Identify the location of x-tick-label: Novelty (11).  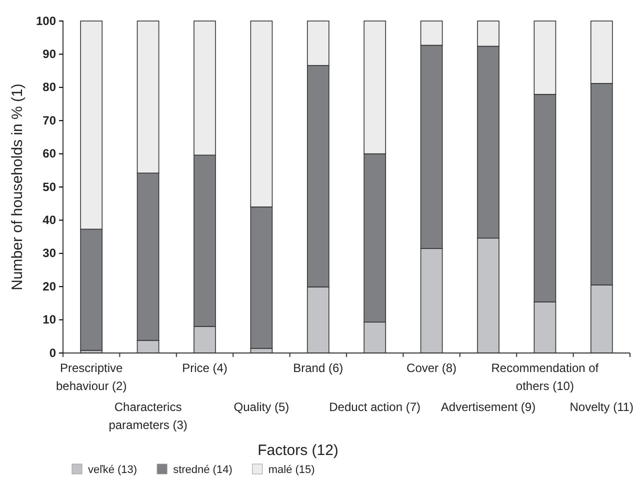
(602, 407).